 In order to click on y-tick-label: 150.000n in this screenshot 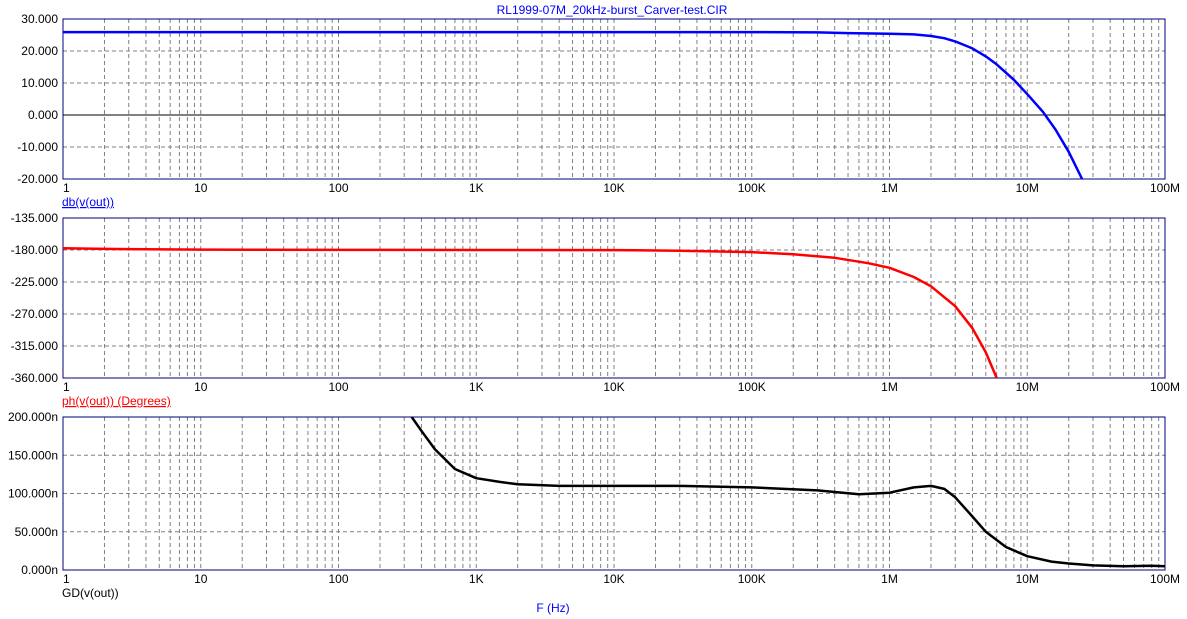, I will do `click(33, 455)`.